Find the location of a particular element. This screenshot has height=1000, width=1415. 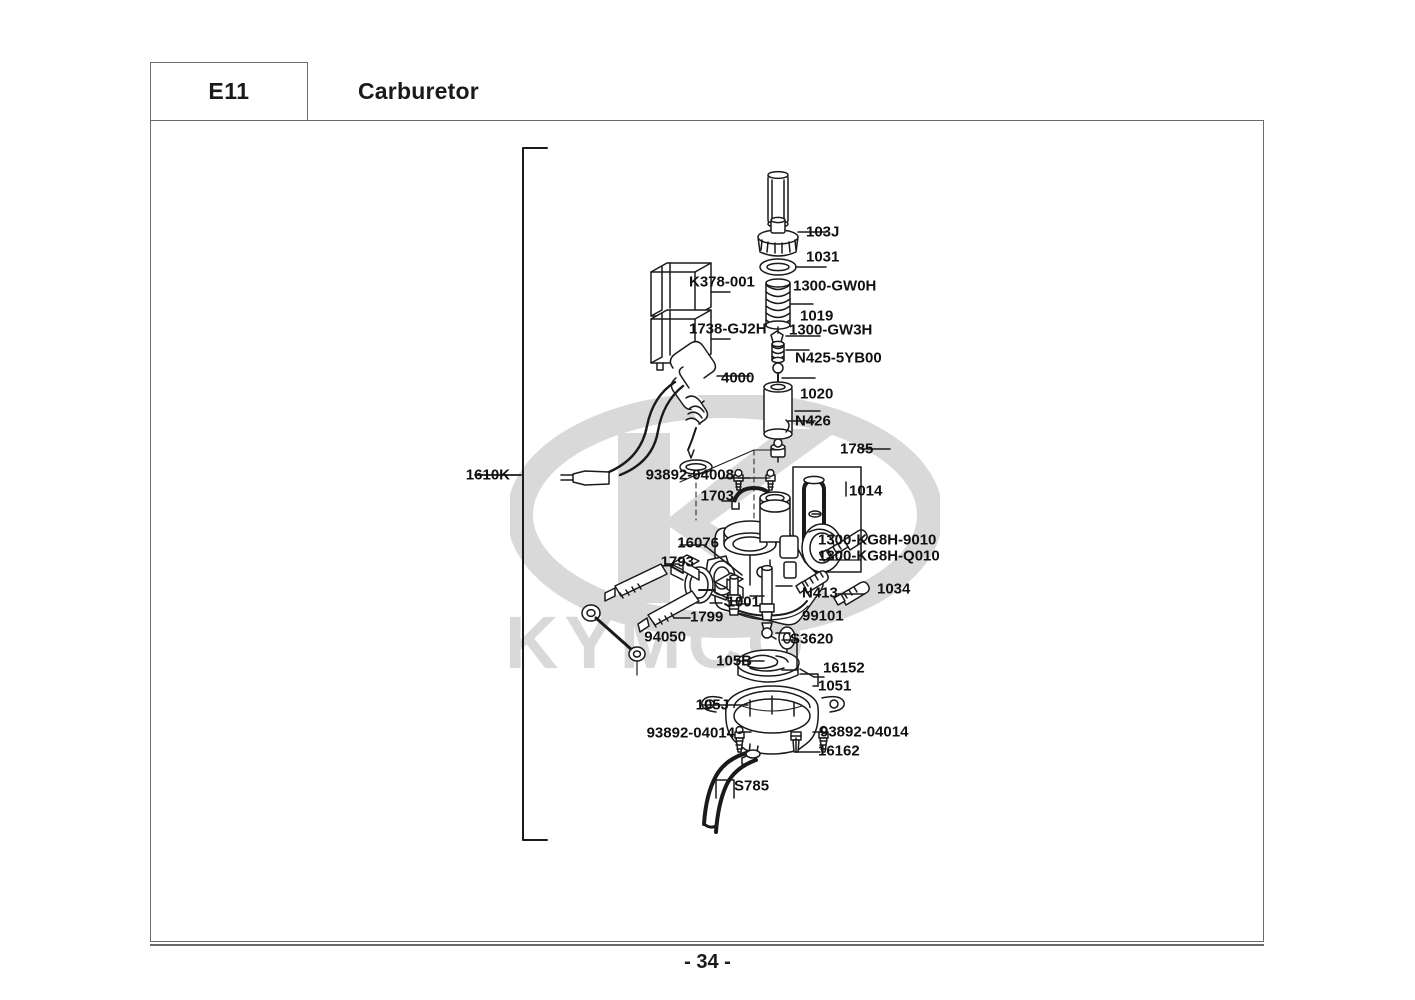

part-1300-GW3H-spring is located at coordinates (778, 352).